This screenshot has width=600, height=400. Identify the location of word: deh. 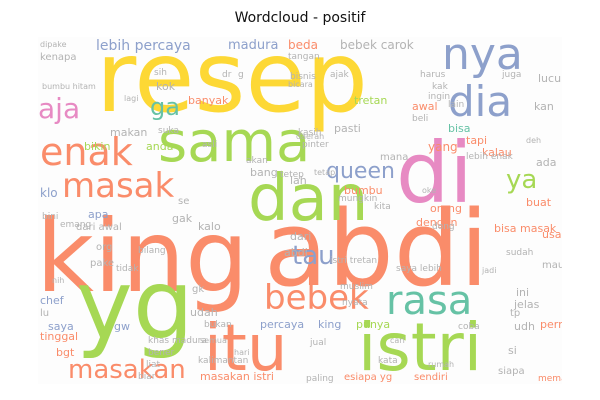
(534, 140).